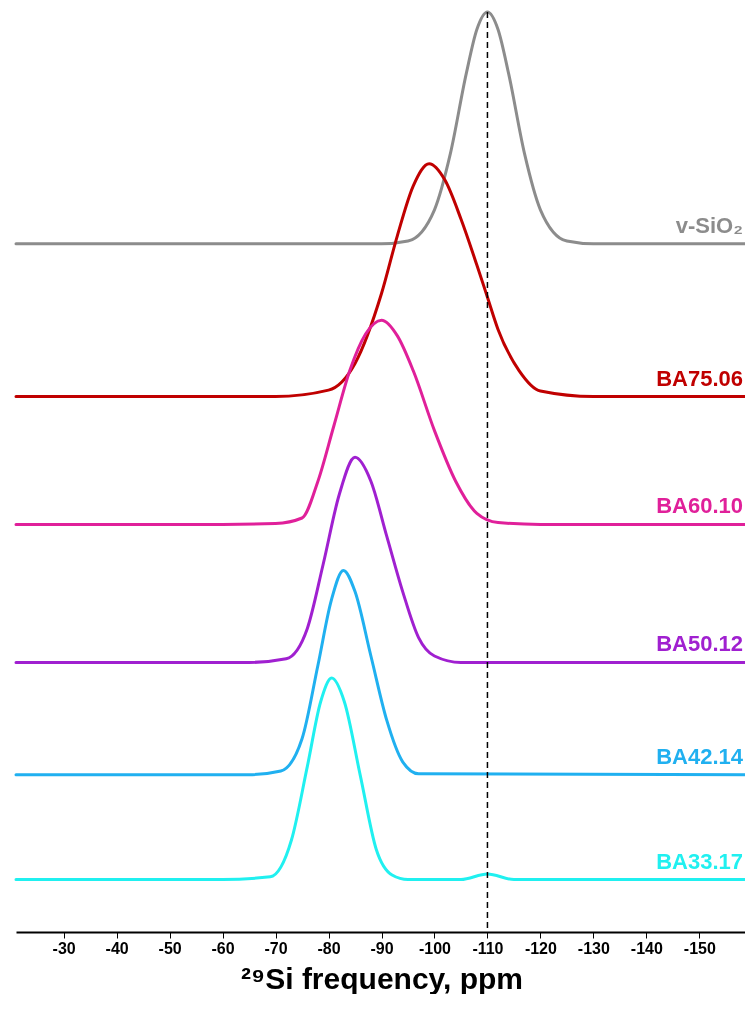 This screenshot has height=1012, width=745. Describe the element at coordinates (488, 948) in the screenshot. I see `x-tick-label: -110` at that location.